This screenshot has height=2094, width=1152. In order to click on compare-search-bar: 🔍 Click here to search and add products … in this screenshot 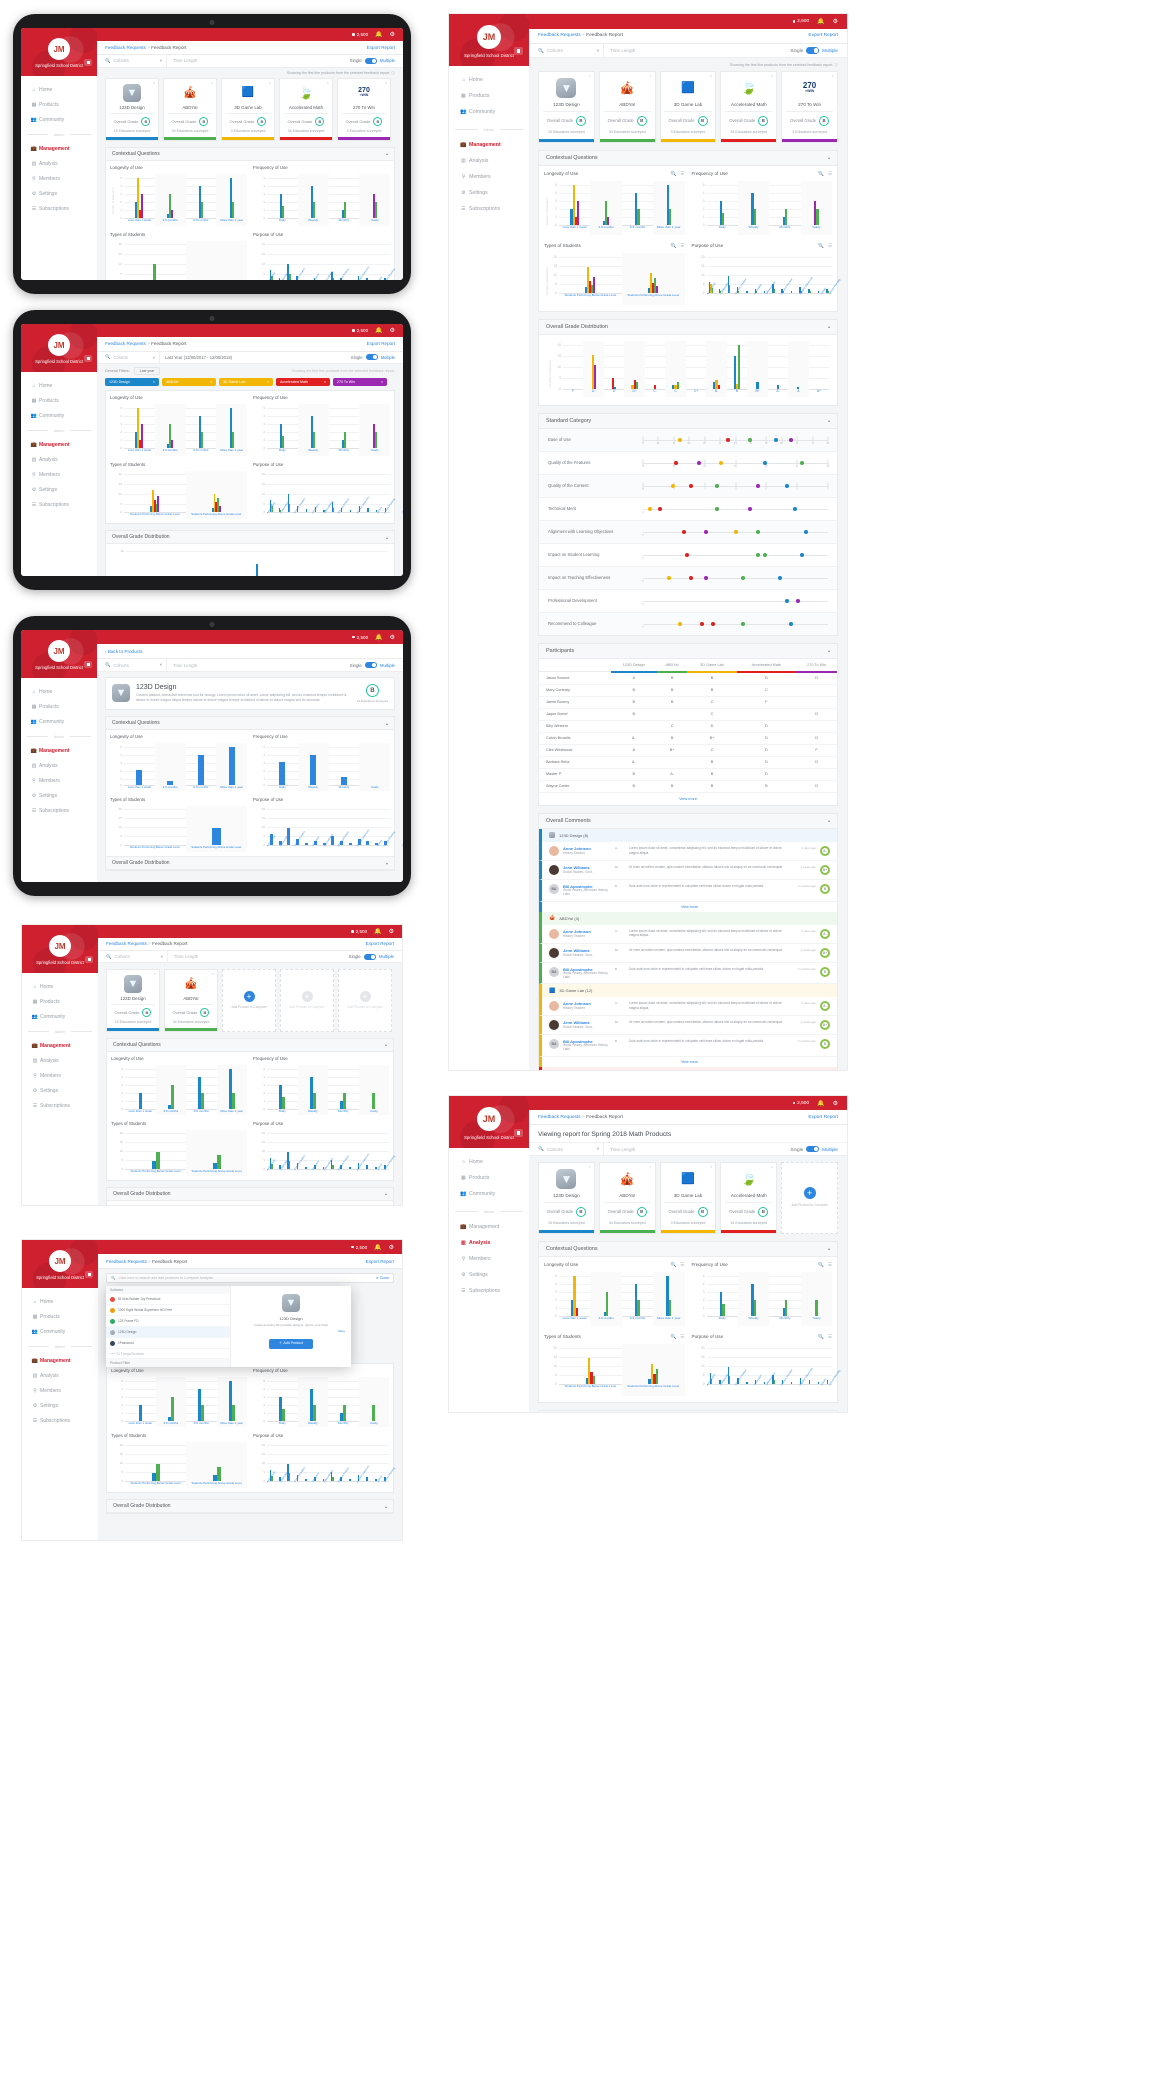, I will do `click(250, 1278)`.